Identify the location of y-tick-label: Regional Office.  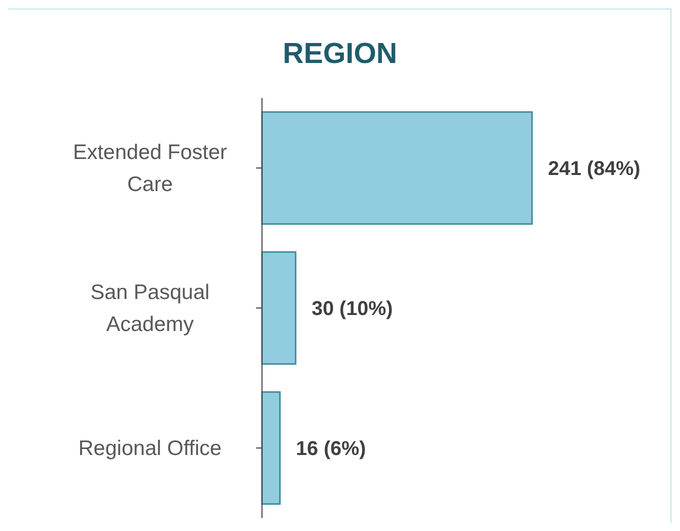
(150, 448).